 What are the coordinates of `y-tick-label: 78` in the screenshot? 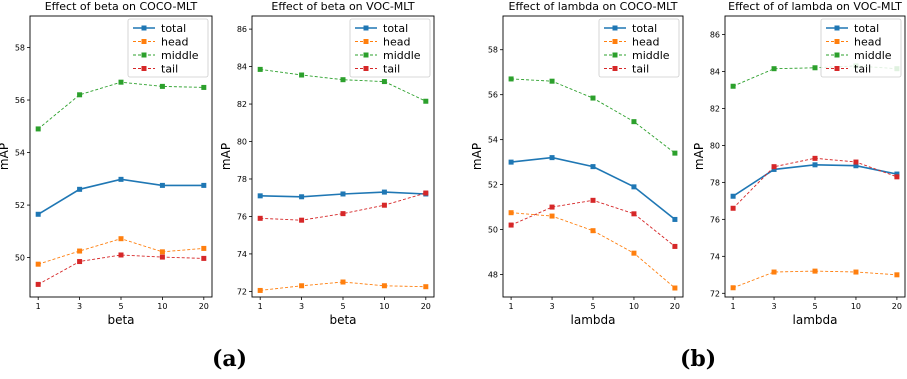 It's located at (715, 182).